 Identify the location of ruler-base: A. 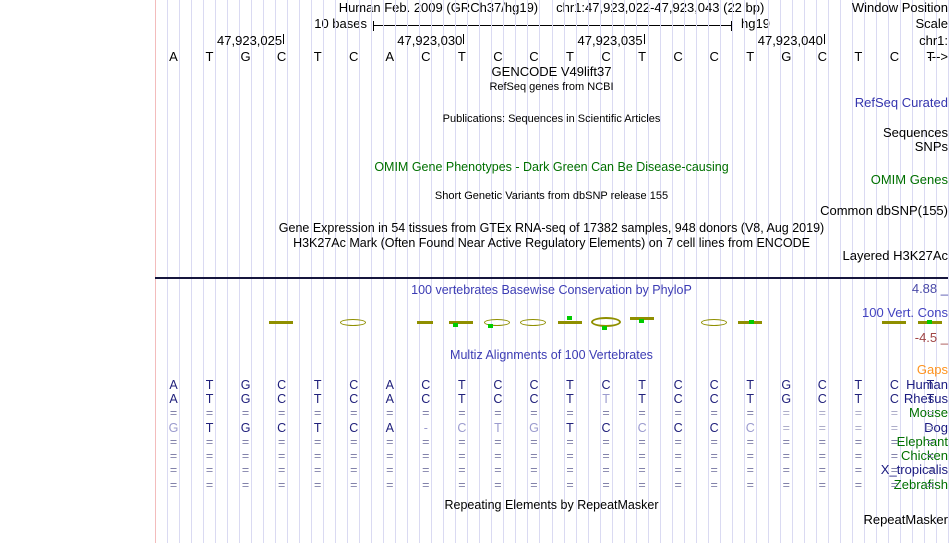
(390, 56).